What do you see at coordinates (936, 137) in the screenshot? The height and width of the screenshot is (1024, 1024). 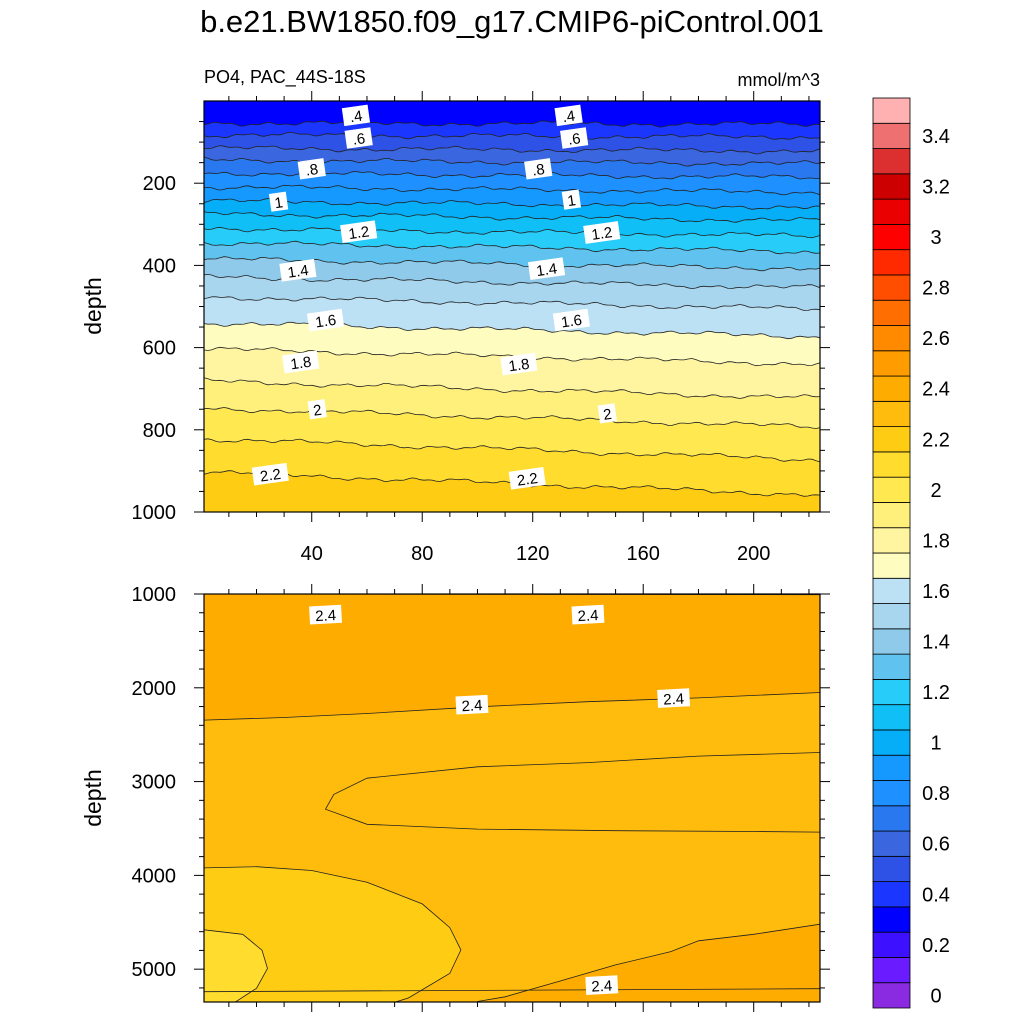 I see `colorbar-label: 3.4` at bounding box center [936, 137].